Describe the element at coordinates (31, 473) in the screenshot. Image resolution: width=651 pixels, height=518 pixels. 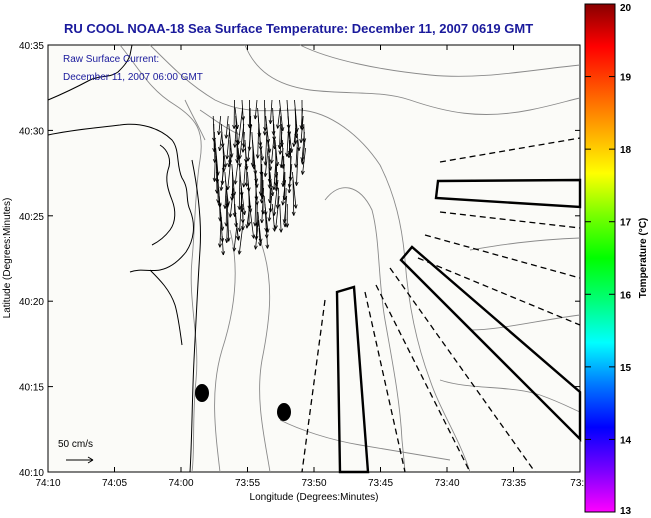
I see `y-tick-label: 40:10` at that location.